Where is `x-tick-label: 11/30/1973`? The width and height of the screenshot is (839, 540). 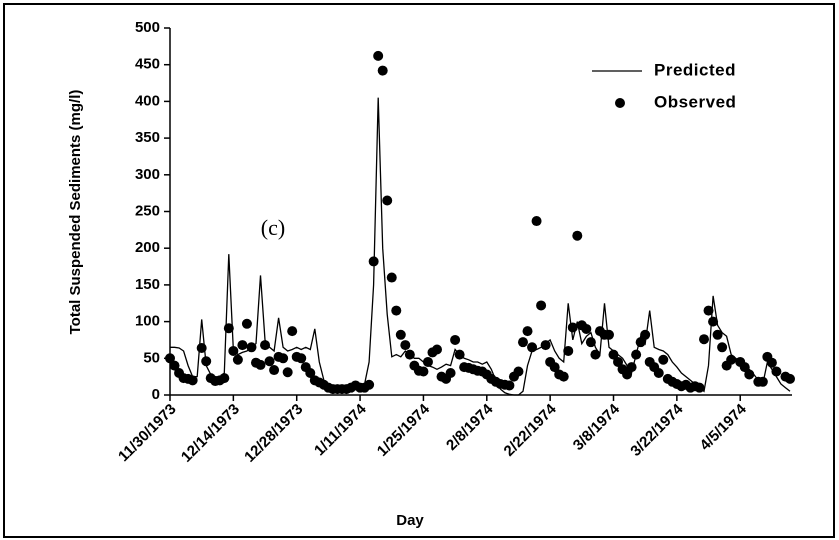 x-tick-label: 11/30/1973 is located at coordinates (147, 433).